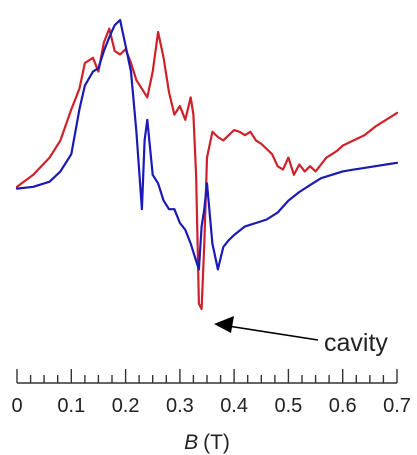 This screenshot has width=417, height=455. I want to click on x-tick-label: 0.3, so click(180, 406).